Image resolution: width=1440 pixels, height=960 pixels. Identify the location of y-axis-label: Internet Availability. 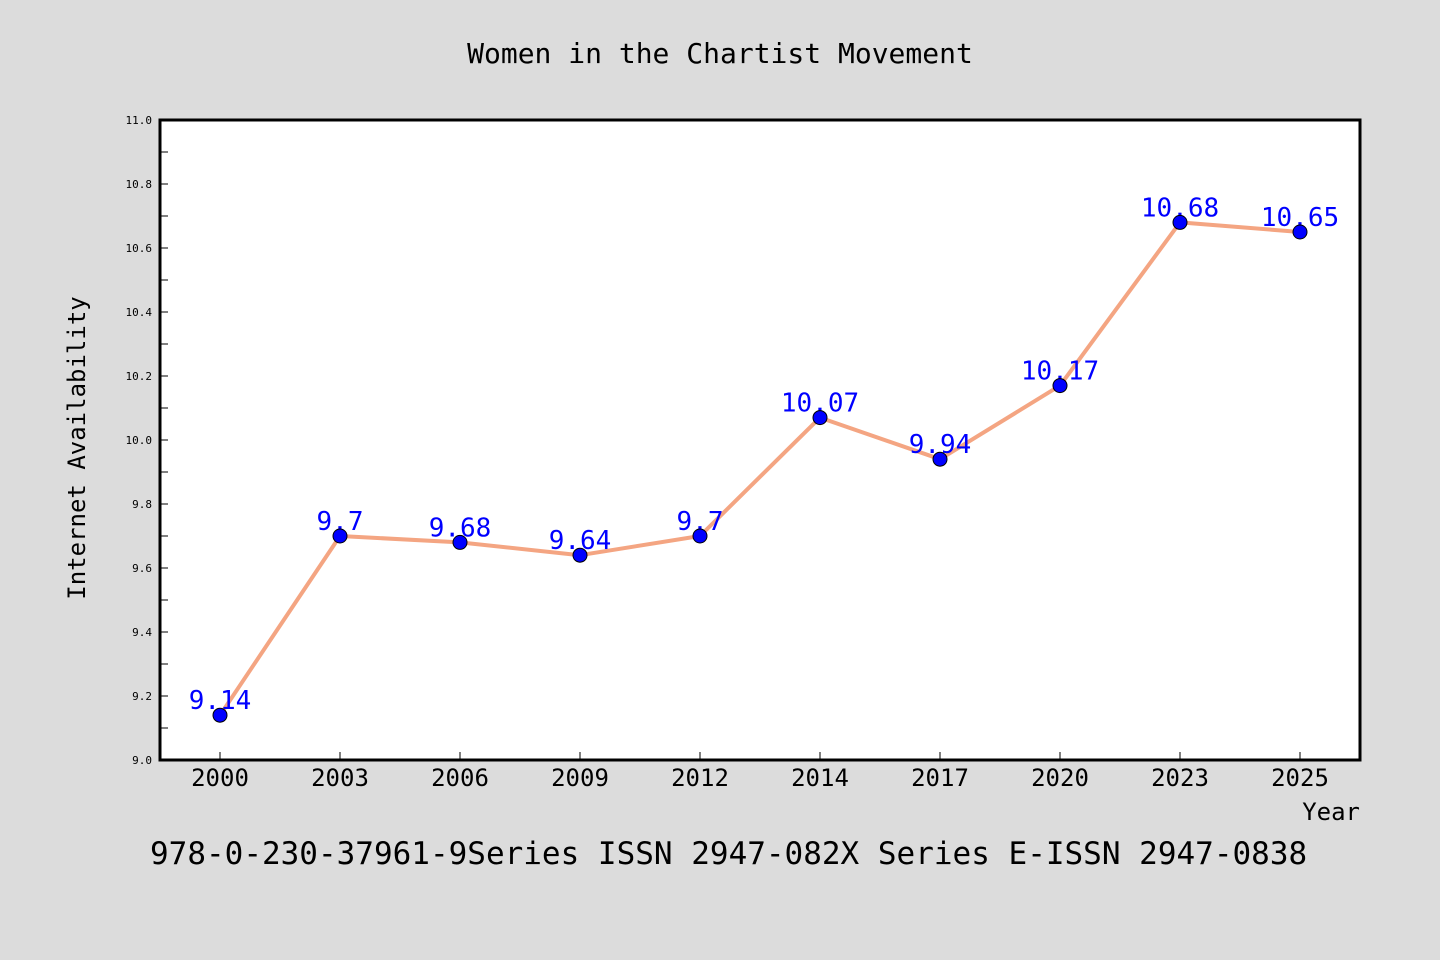
(77, 447).